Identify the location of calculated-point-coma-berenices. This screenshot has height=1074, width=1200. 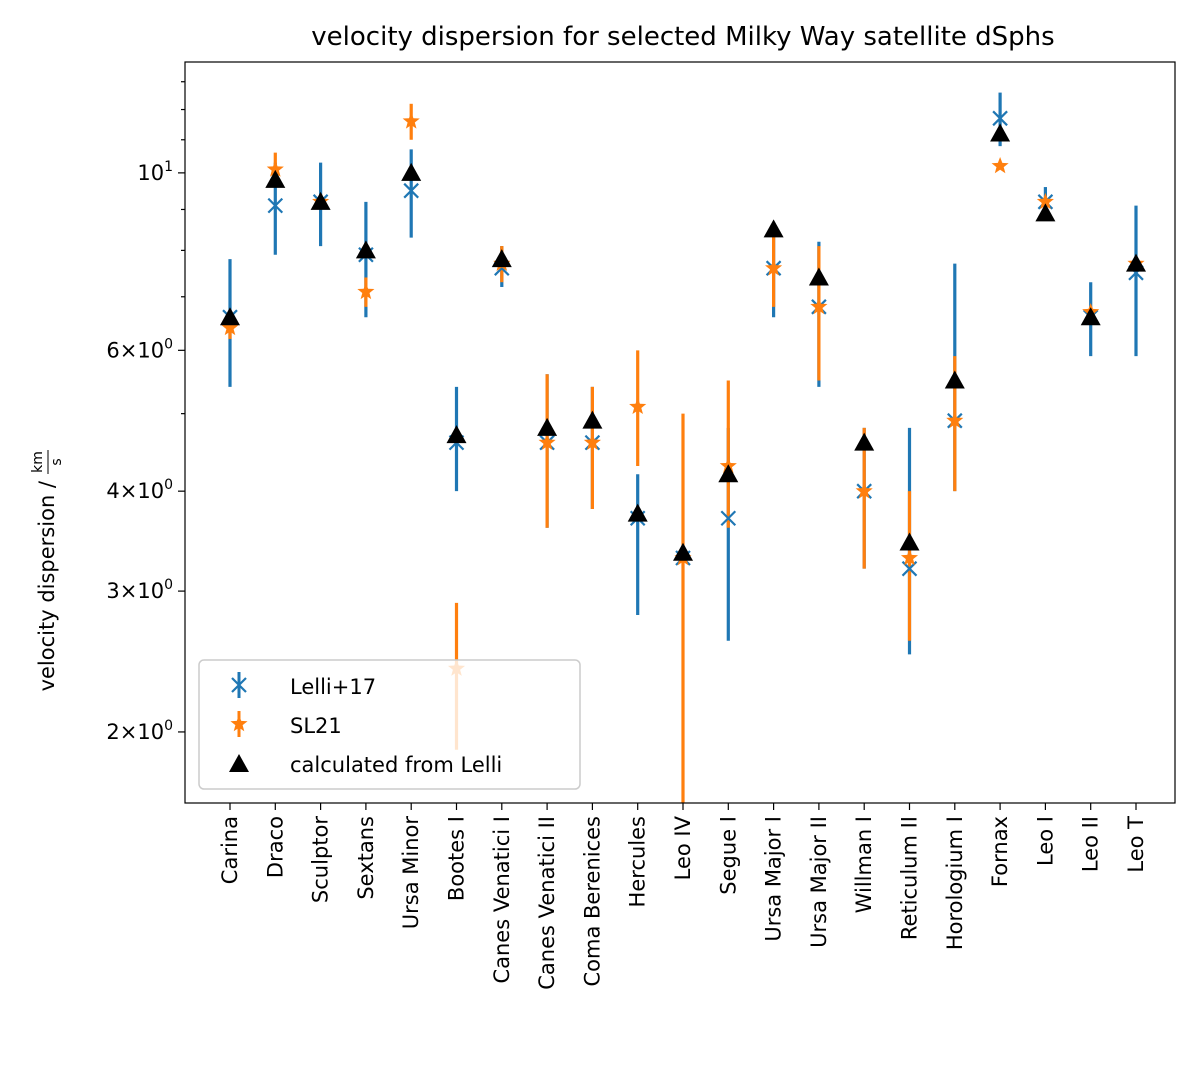
(592, 419).